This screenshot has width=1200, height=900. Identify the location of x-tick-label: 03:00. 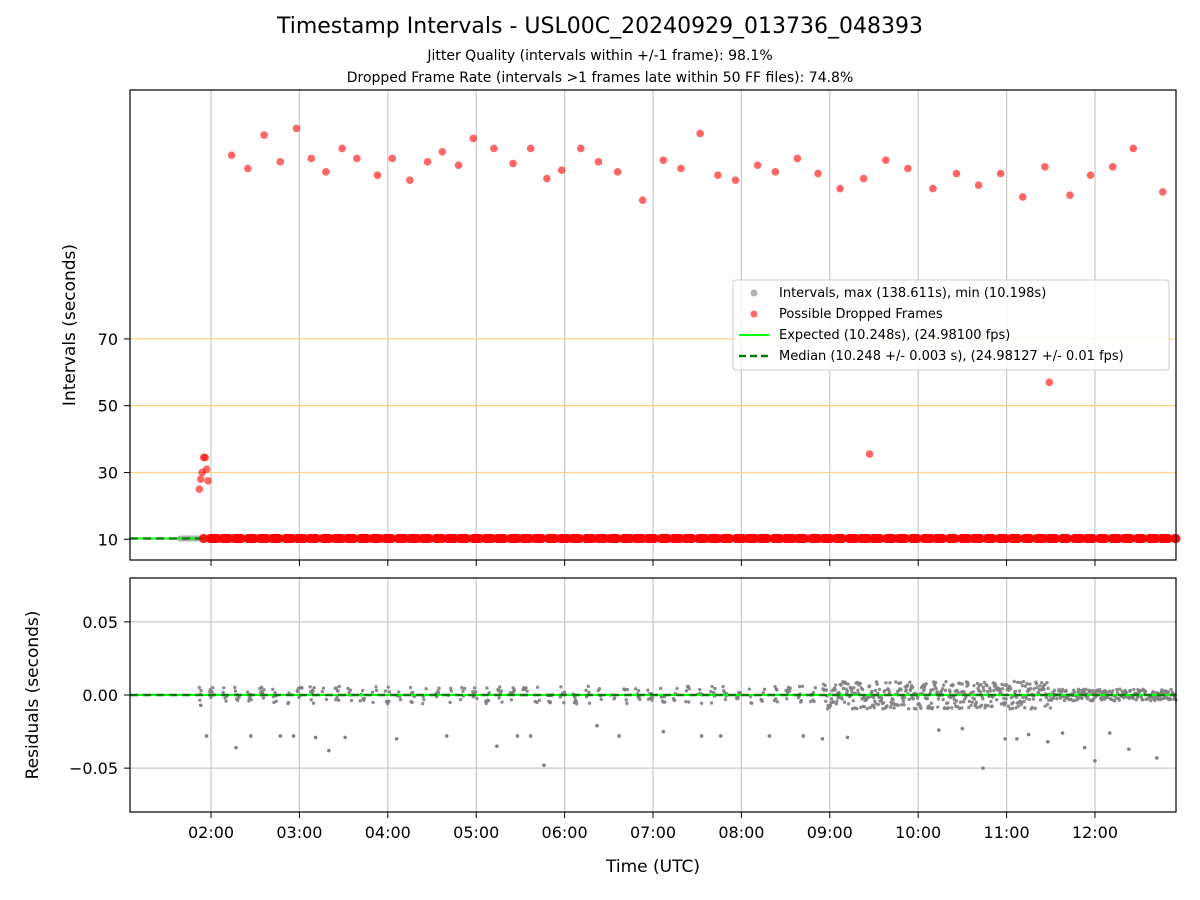
(299, 832).